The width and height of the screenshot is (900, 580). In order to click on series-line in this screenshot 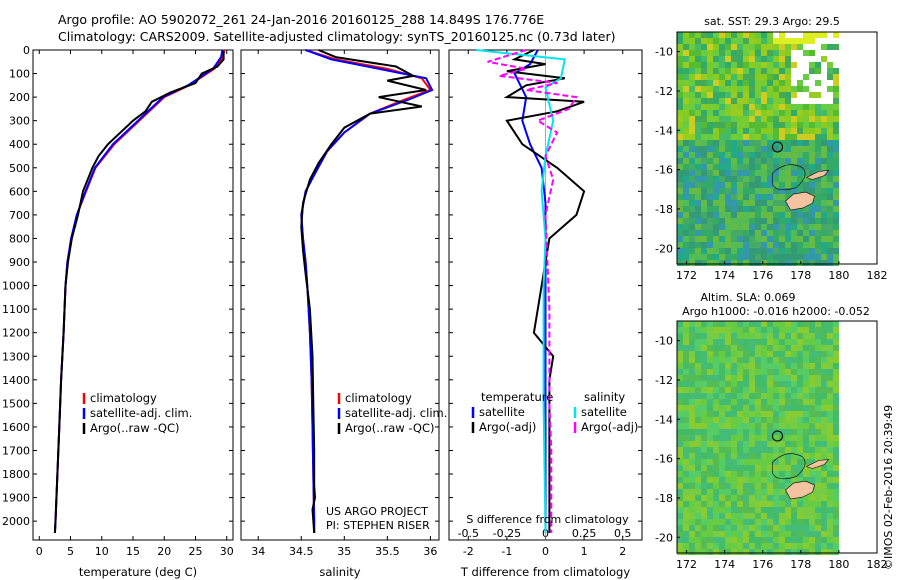, I will do `click(363, 291)`.